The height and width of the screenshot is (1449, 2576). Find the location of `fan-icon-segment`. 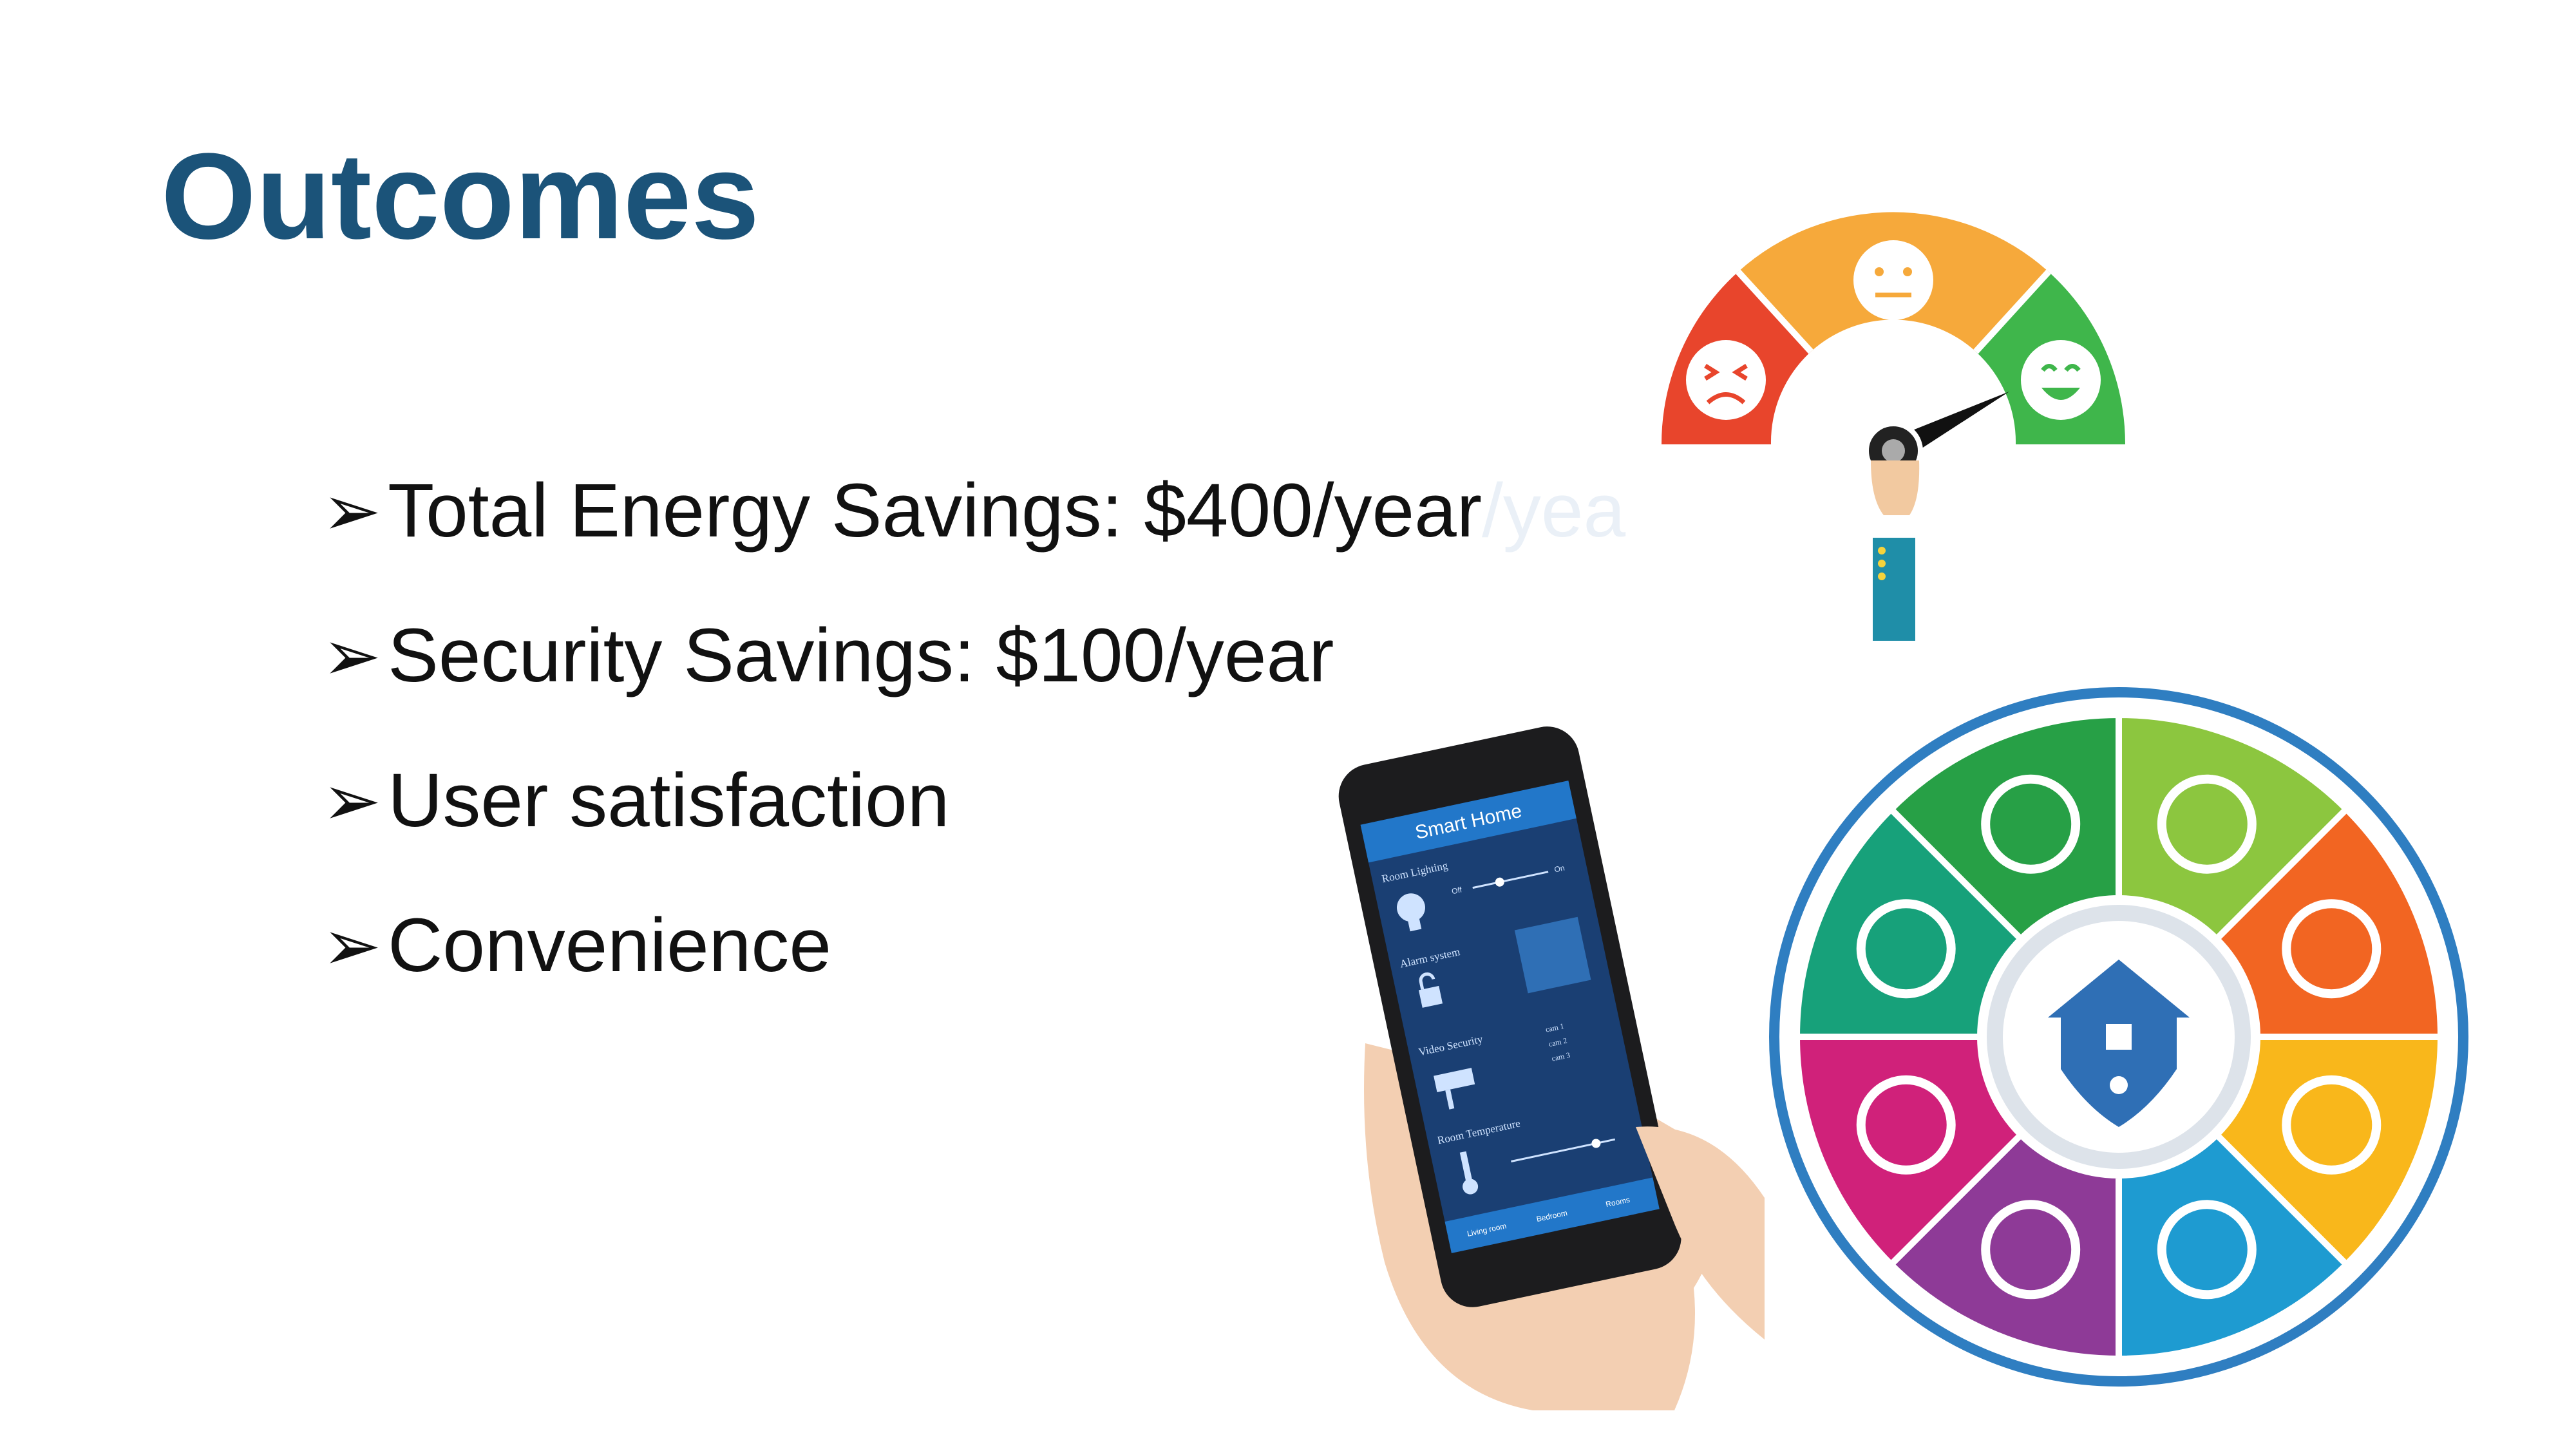

fan-icon-segment is located at coordinates (2233, 1246).